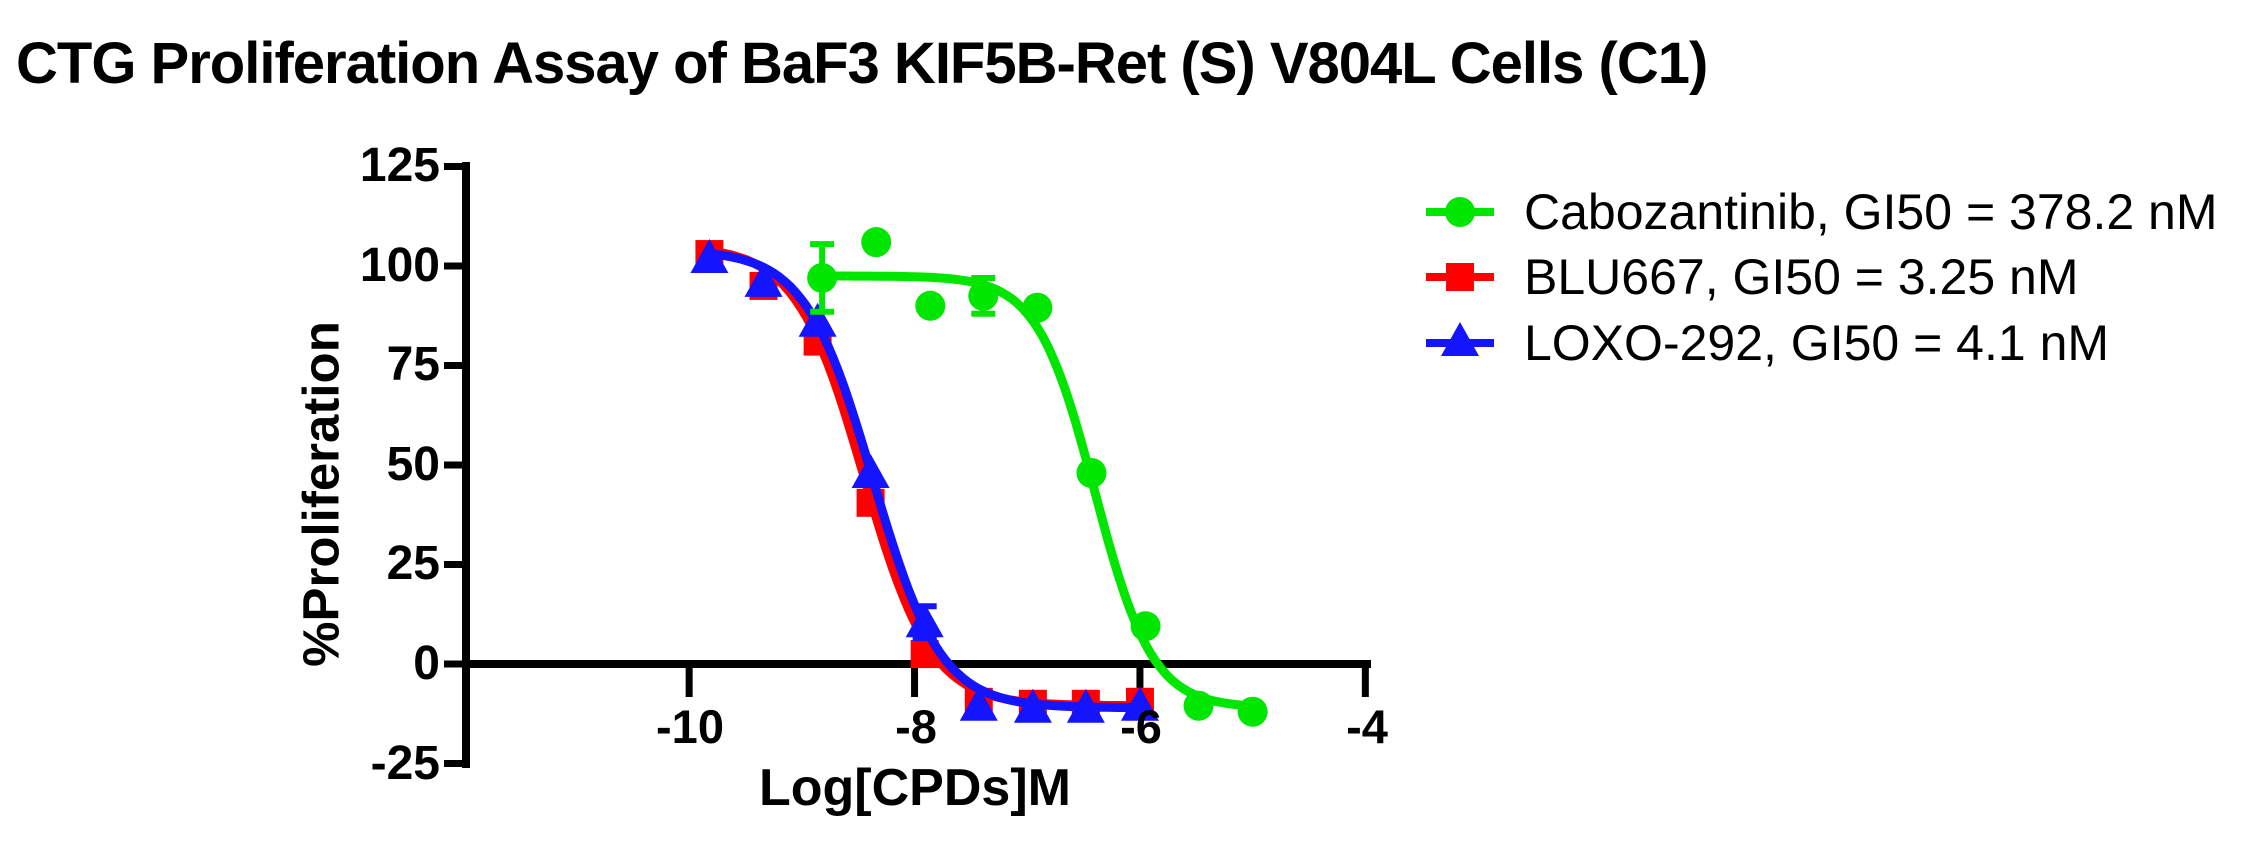 This screenshot has width=2252, height=852. I want to click on y-tick-label-50: 50, so click(413, 464).